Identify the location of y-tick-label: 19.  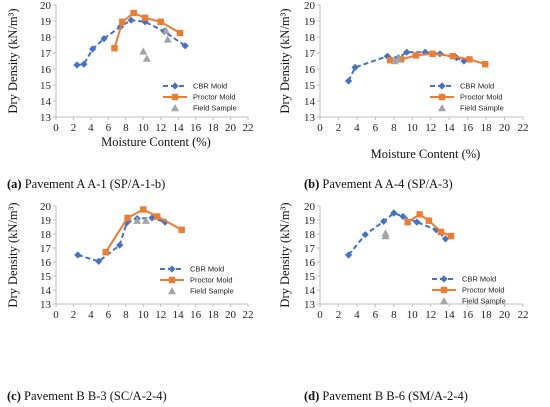
(310, 22).